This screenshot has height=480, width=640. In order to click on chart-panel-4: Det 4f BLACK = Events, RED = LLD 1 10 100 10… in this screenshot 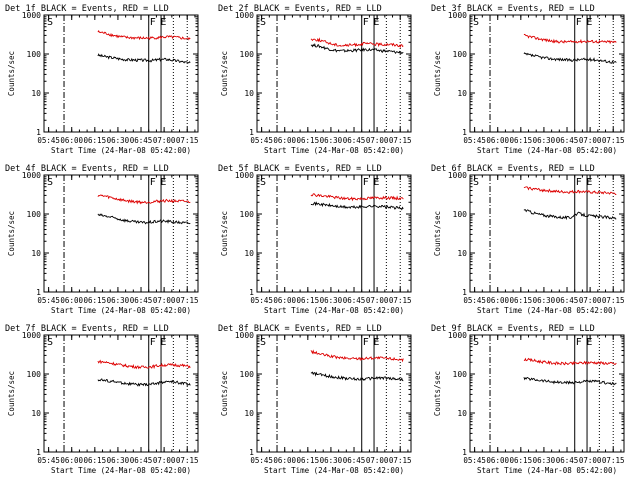, I will do `click(102, 239)`.